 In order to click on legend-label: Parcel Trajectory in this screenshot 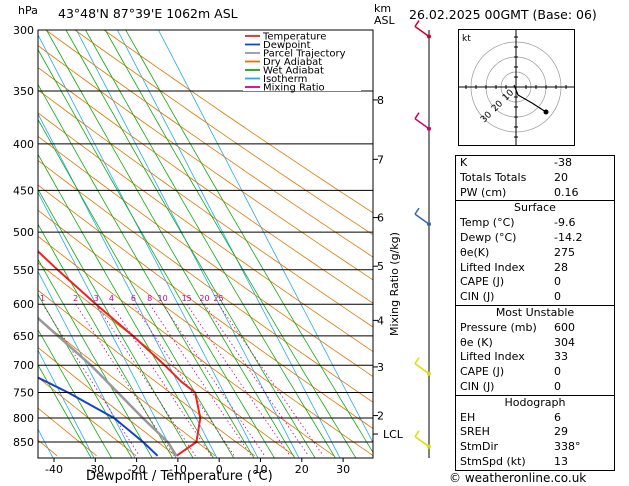, I will do `click(304, 54)`.